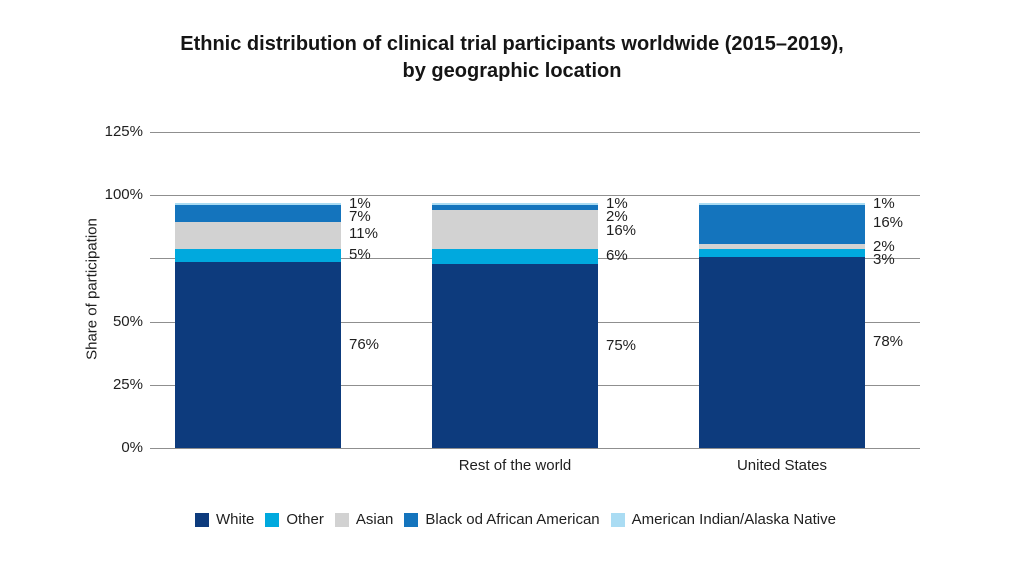 The height and width of the screenshot is (569, 1024). I want to click on value-label: 6%, so click(617, 255).